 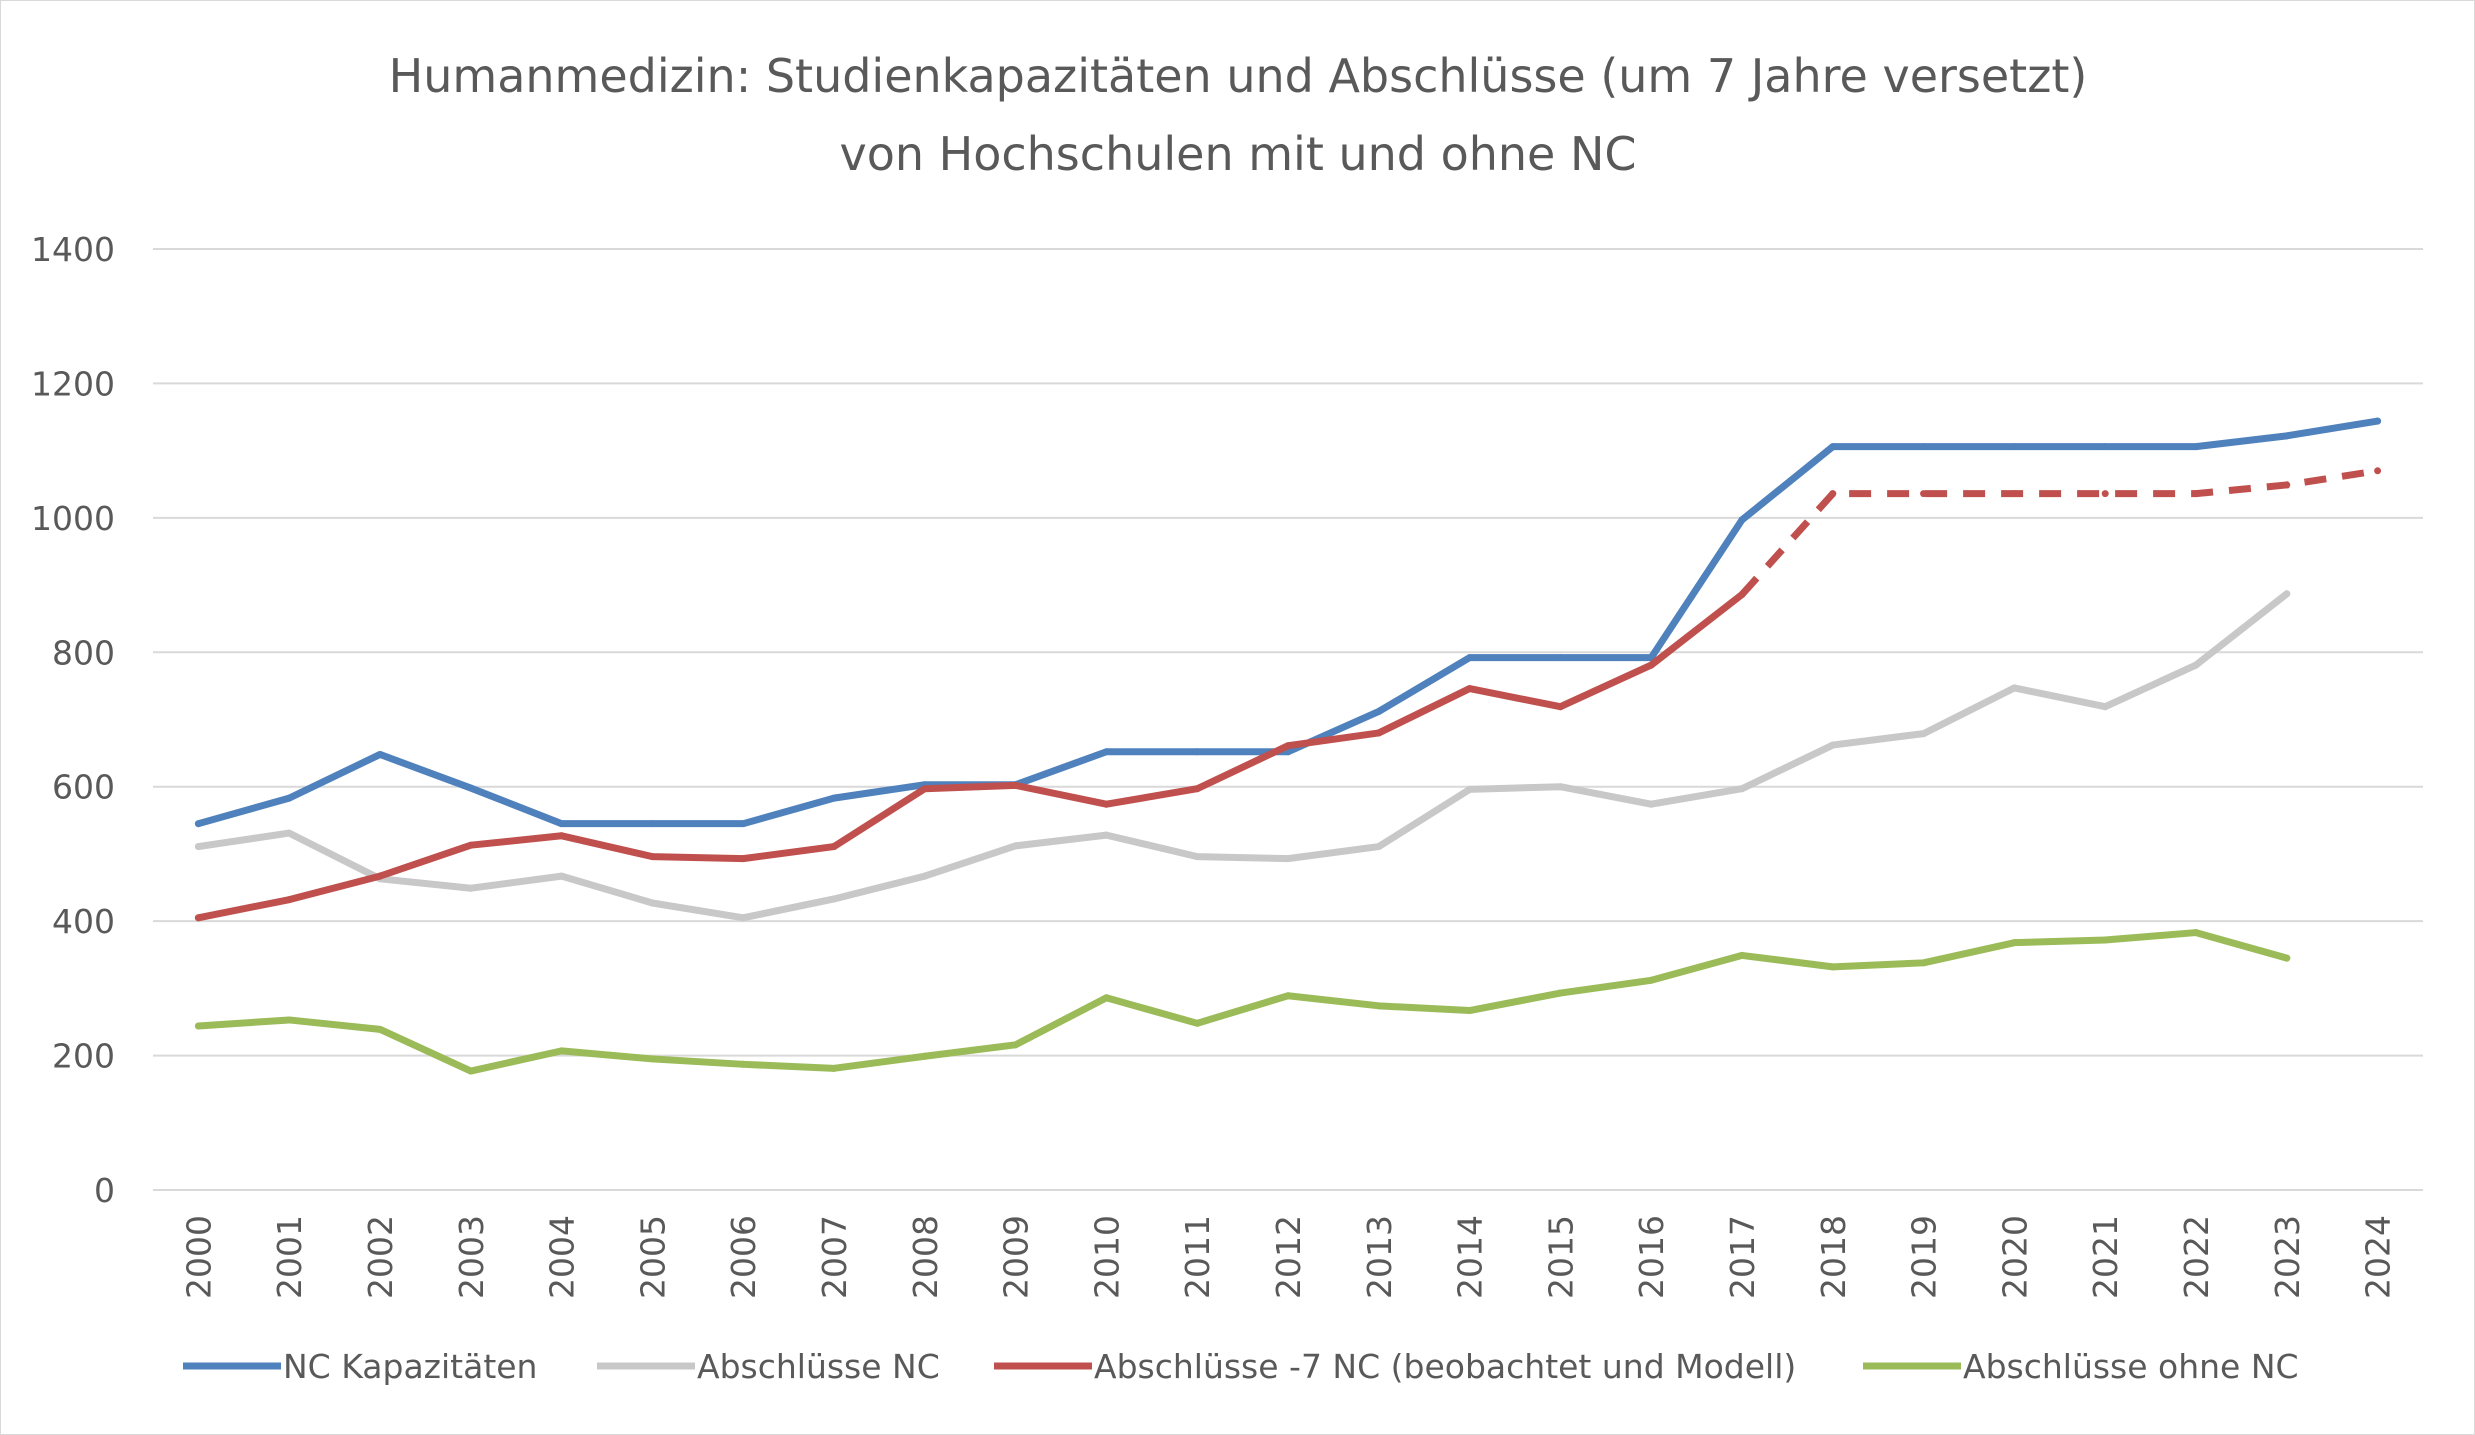 What do you see at coordinates (83, 1056) in the screenshot?
I see `y-tick-label: 200` at bounding box center [83, 1056].